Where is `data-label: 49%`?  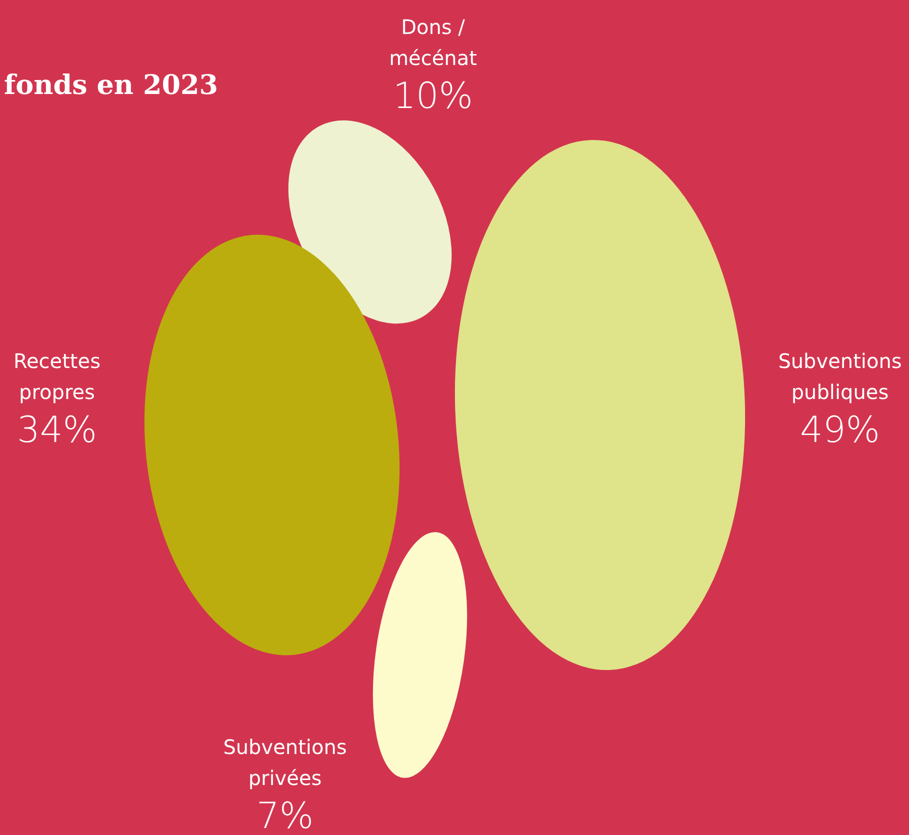 data-label: 49% is located at coordinates (840, 430).